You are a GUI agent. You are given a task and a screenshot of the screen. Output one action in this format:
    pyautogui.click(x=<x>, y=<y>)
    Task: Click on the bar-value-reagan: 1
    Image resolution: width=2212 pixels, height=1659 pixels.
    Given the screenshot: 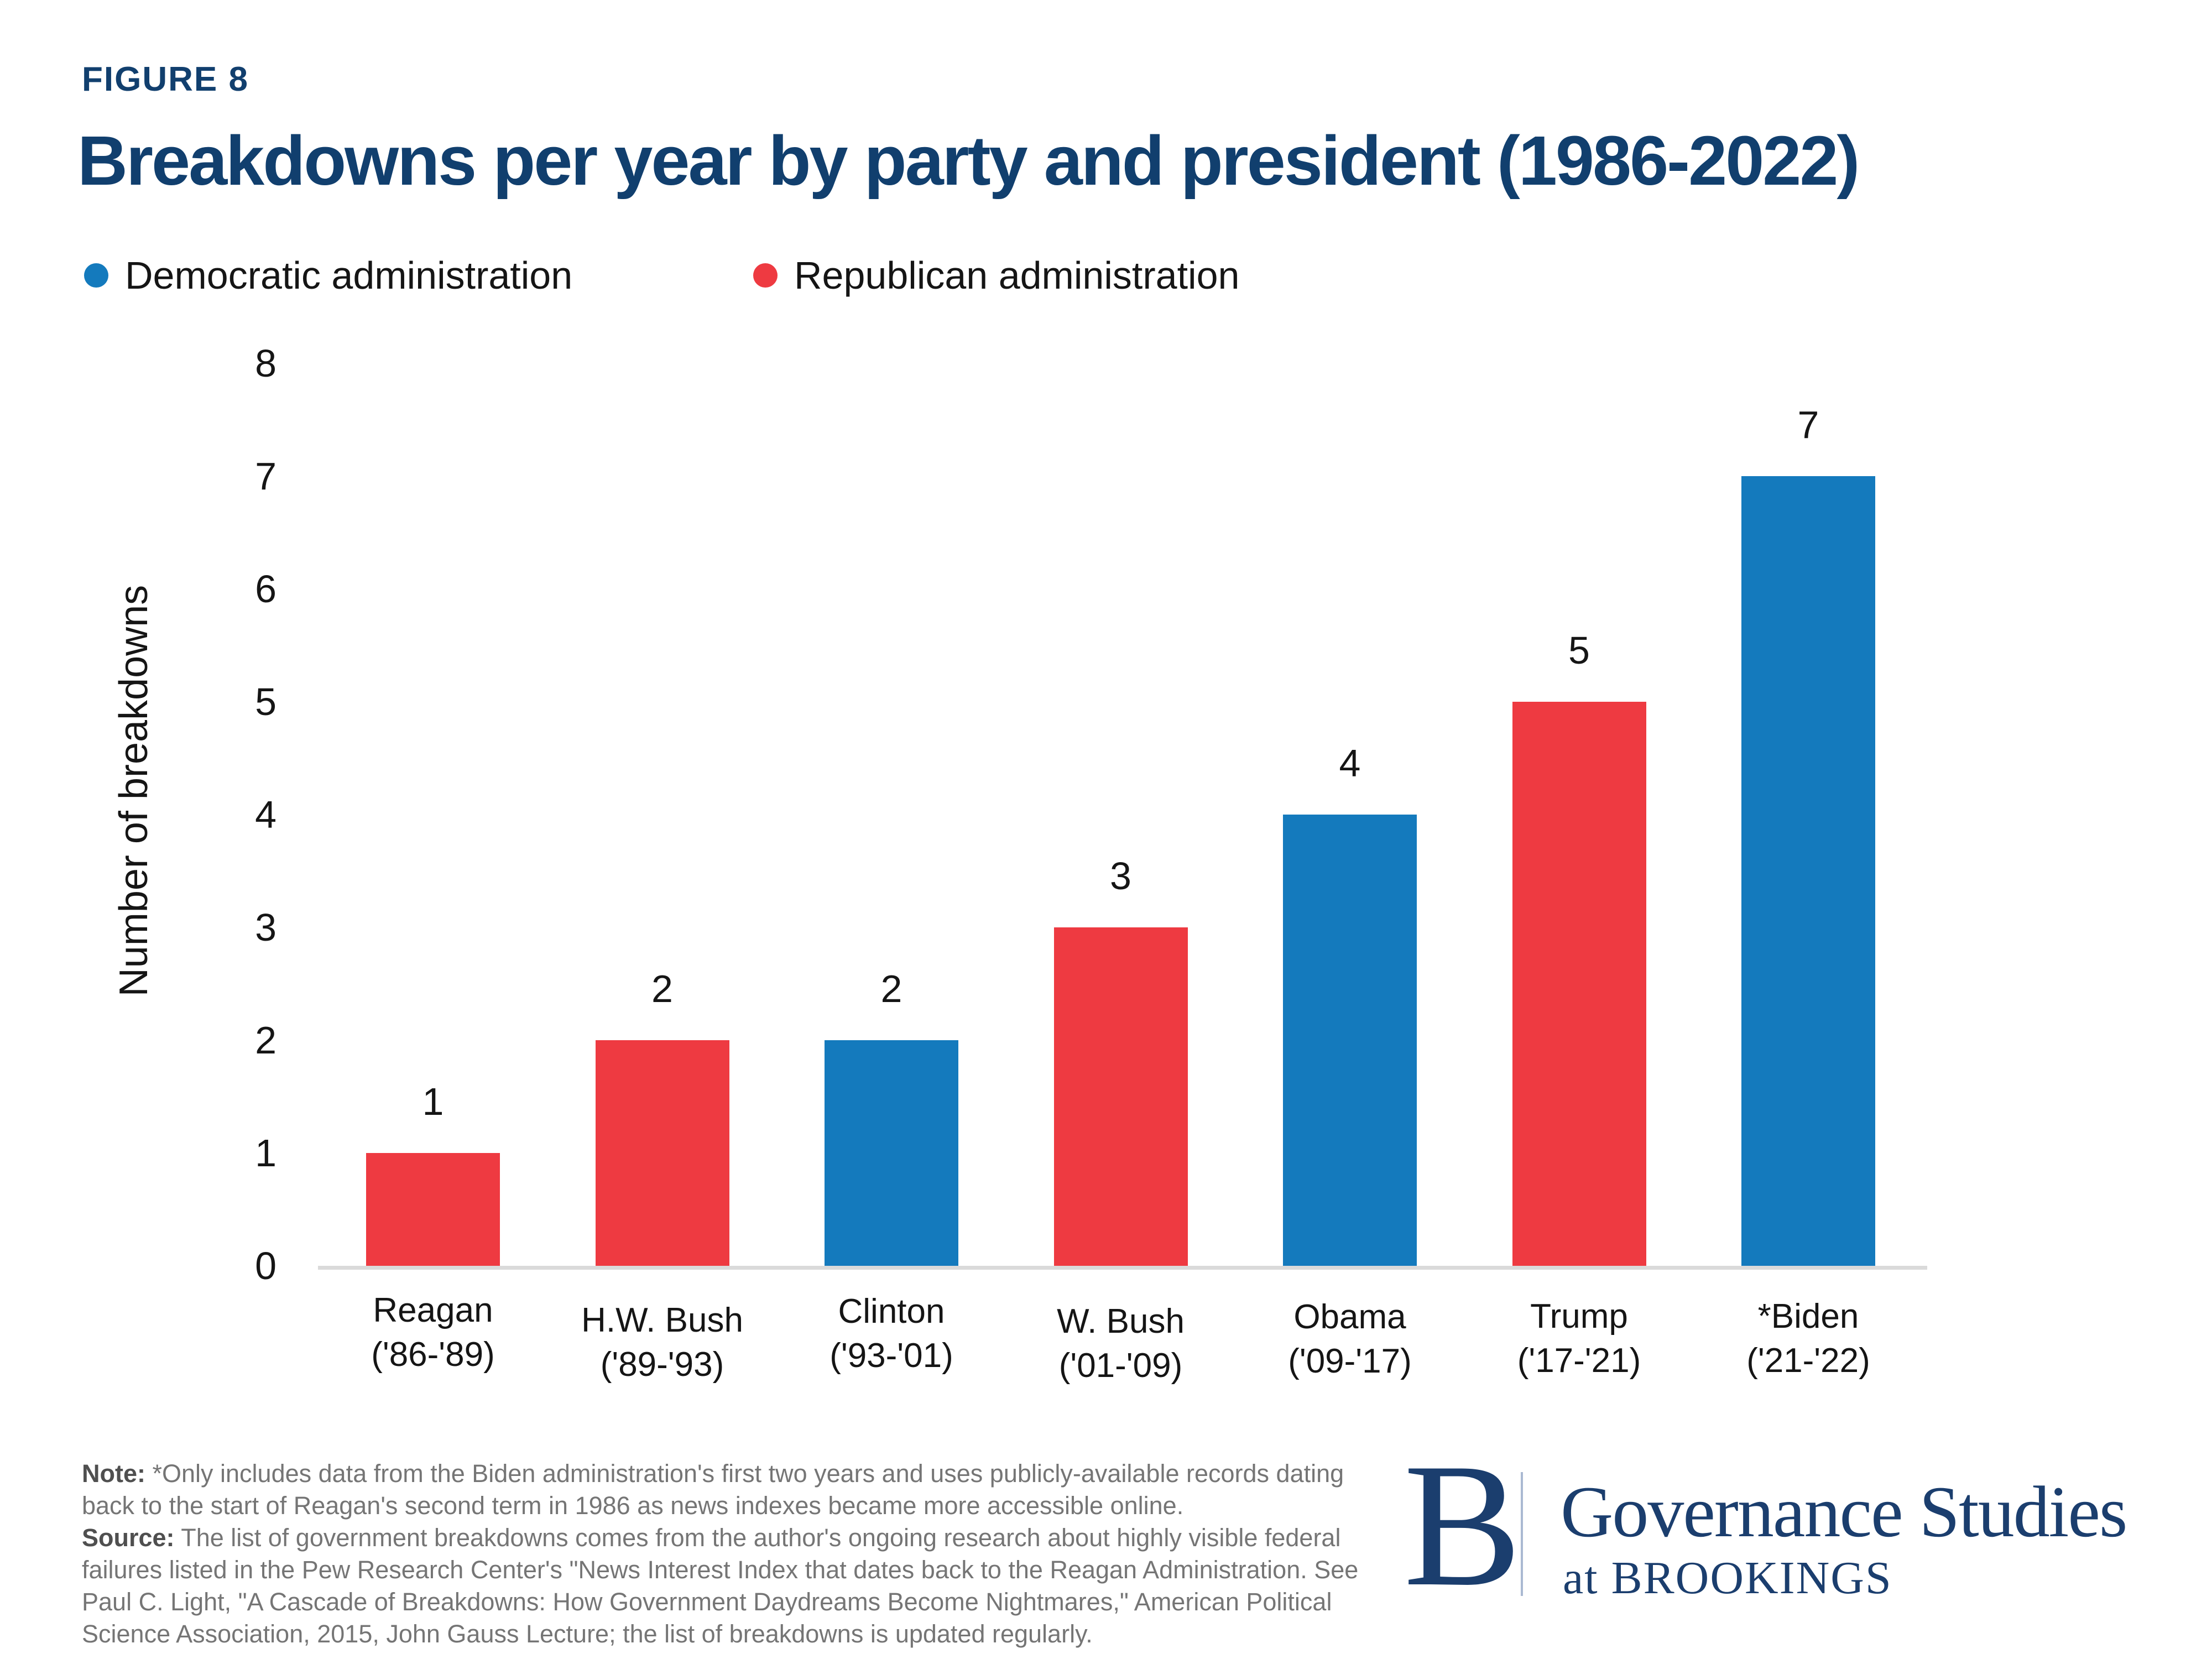 What is the action you would take?
    pyautogui.click(x=433, y=1101)
    